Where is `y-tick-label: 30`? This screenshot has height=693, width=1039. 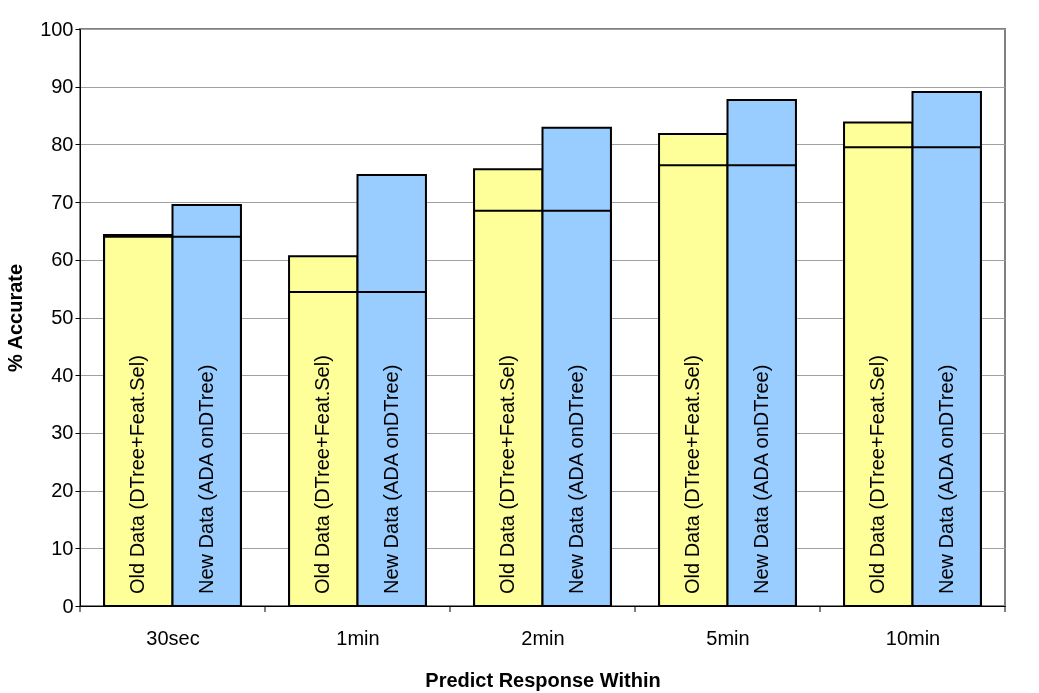 y-tick-label: 30 is located at coordinates (62, 432).